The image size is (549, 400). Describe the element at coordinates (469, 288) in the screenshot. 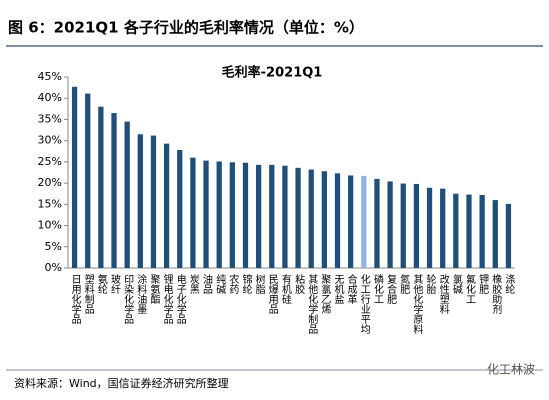

I see `x-tick-label: 氟化工` at that location.